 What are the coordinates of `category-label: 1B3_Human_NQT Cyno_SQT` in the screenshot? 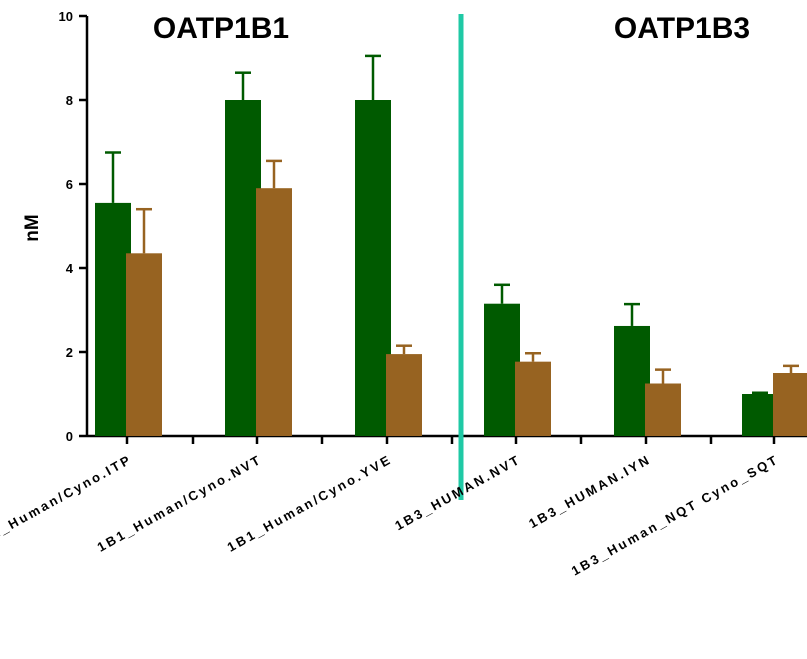 It's located at (675, 515).